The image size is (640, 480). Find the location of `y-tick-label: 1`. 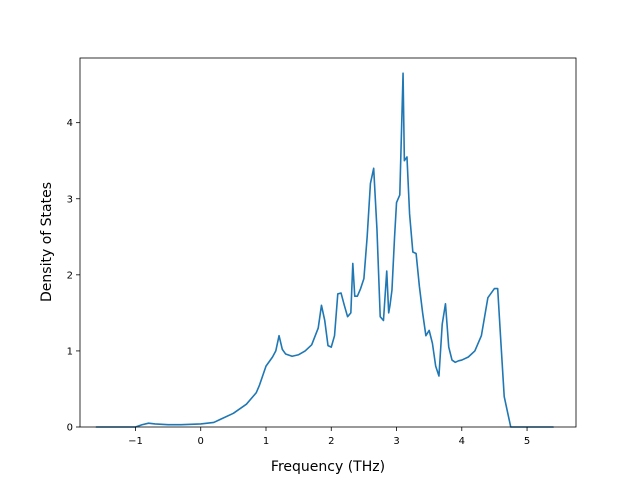

y-tick-label: 1 is located at coordinates (70, 351).